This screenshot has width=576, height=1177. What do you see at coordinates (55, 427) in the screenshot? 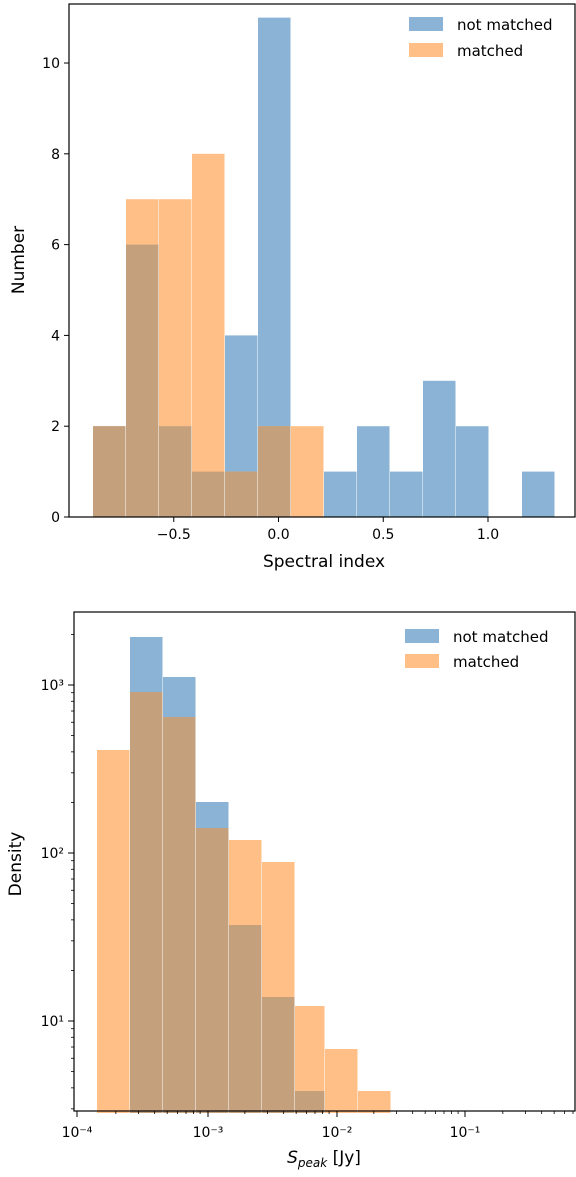
I see `y-tick-label: 2` at bounding box center [55, 427].